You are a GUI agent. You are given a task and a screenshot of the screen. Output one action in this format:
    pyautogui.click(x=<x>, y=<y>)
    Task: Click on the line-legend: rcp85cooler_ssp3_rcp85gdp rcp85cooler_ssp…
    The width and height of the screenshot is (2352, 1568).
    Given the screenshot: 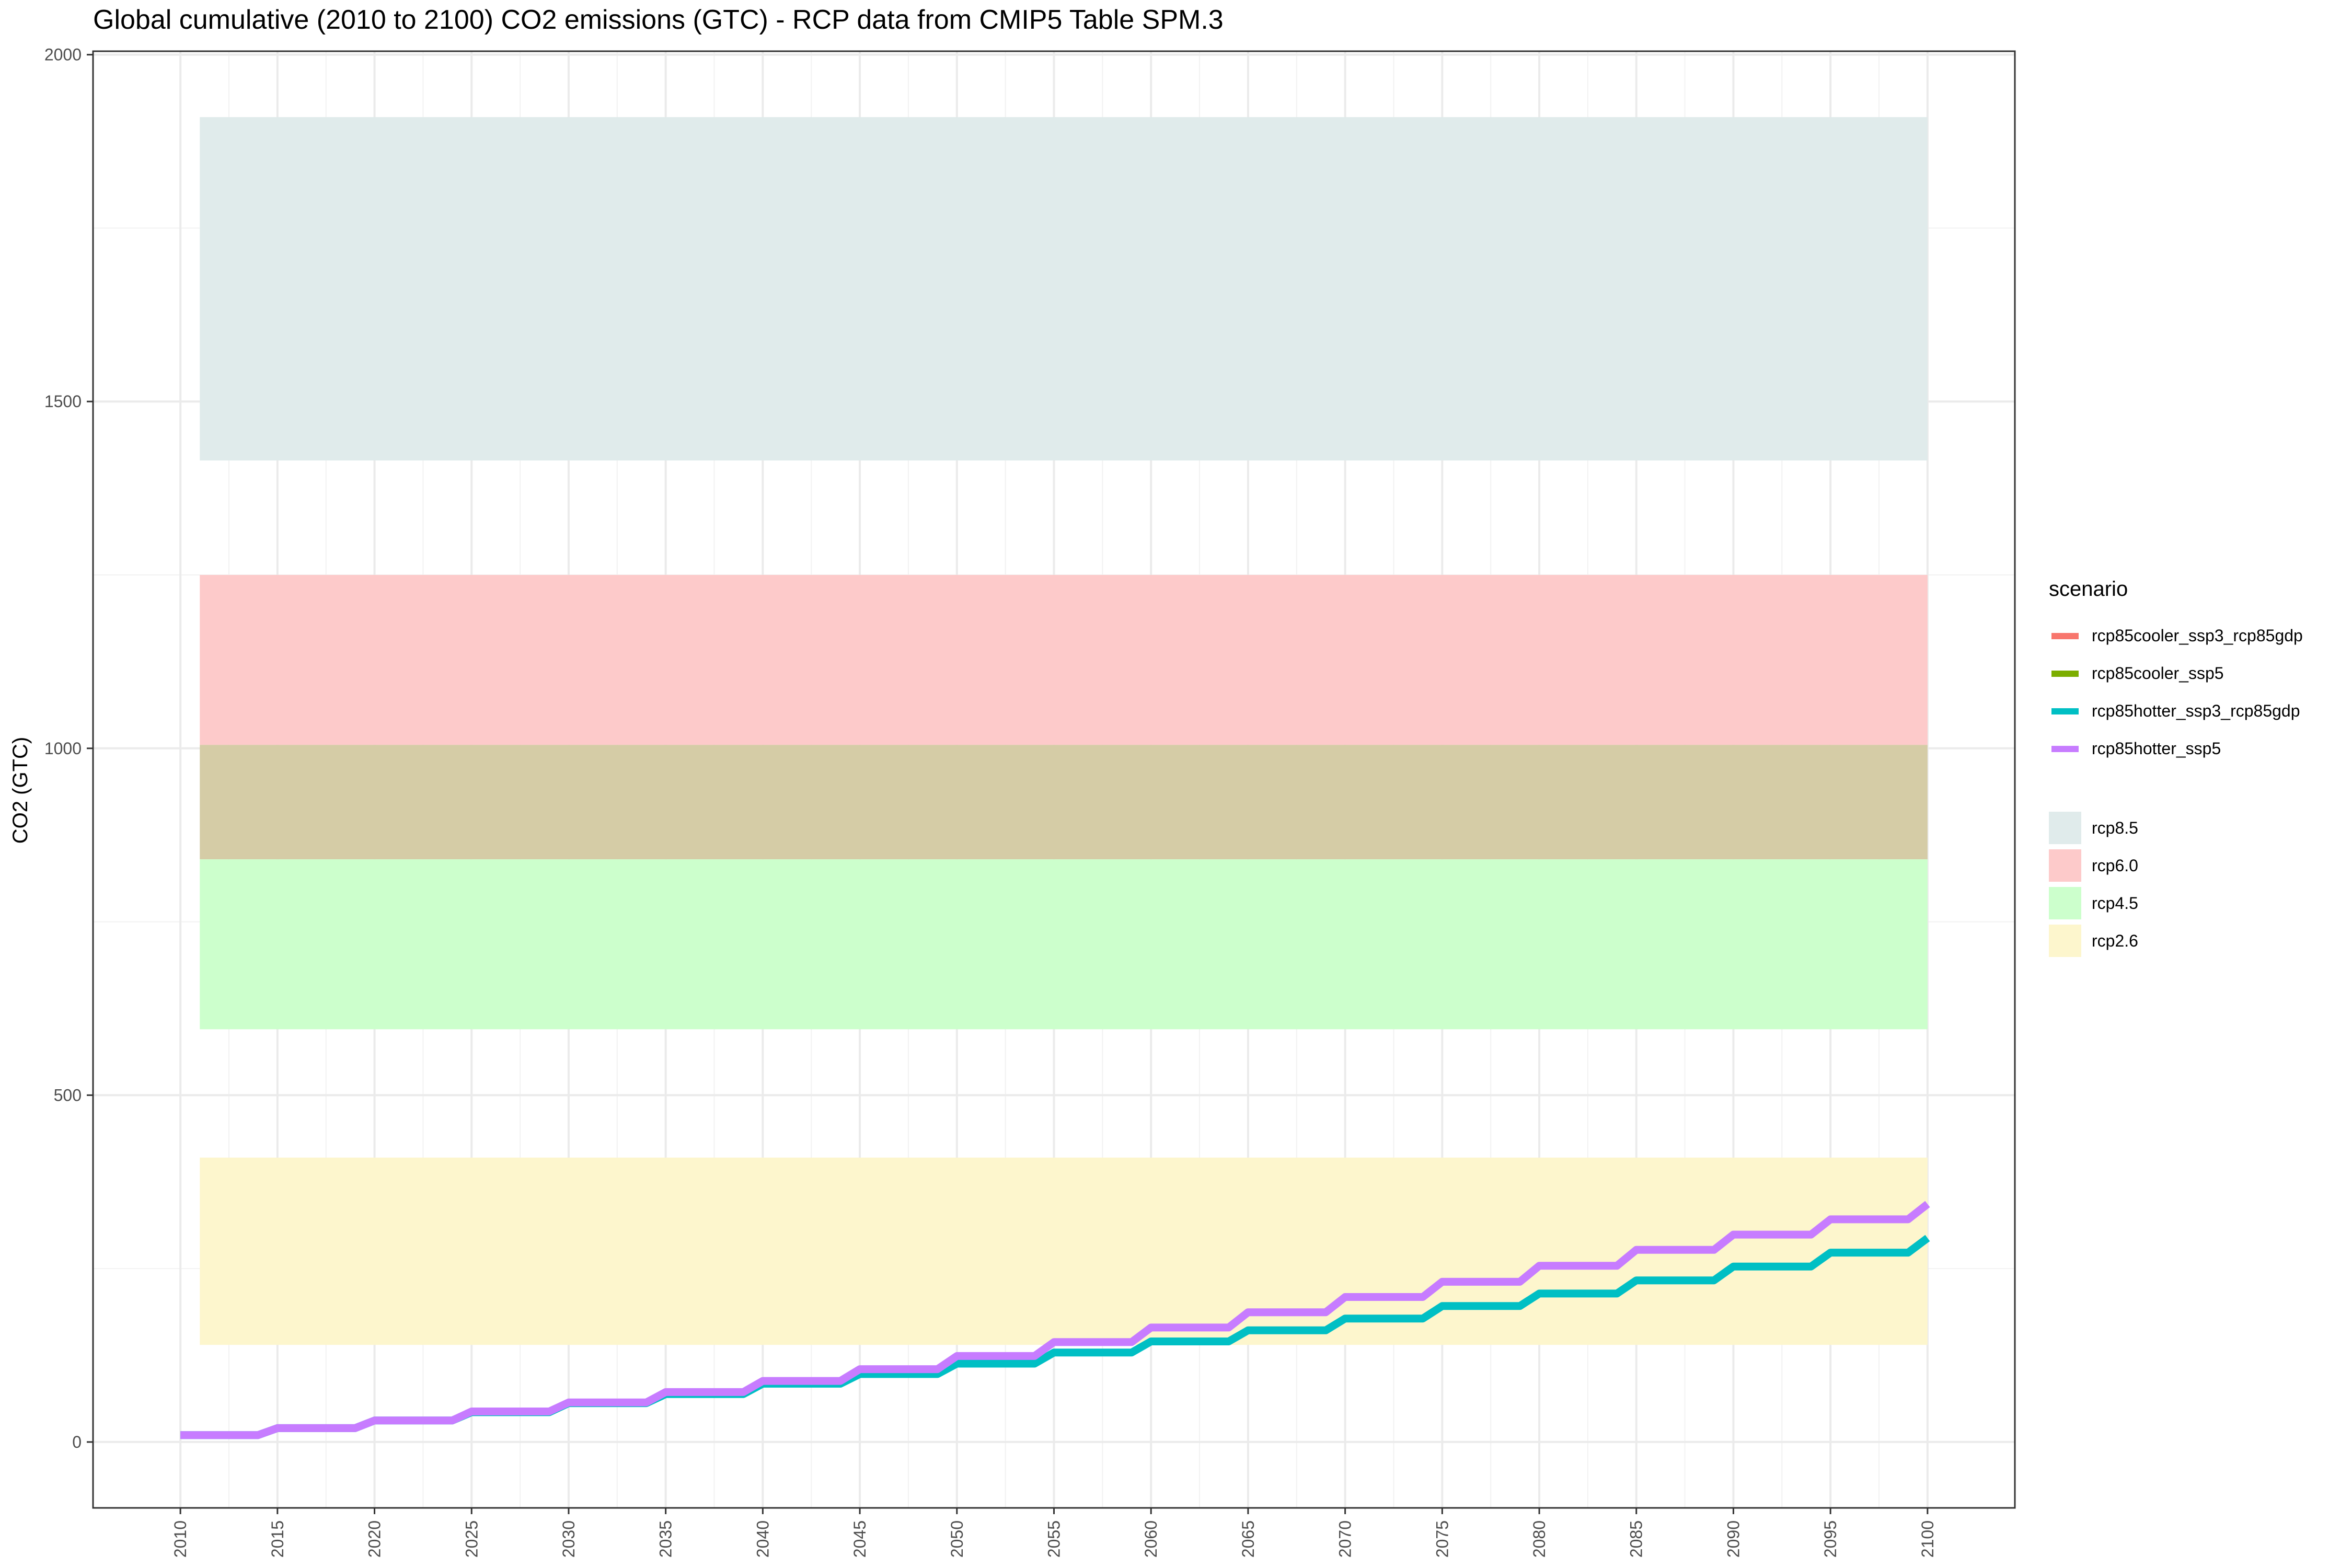 What is the action you would take?
    pyautogui.click(x=2176, y=692)
    